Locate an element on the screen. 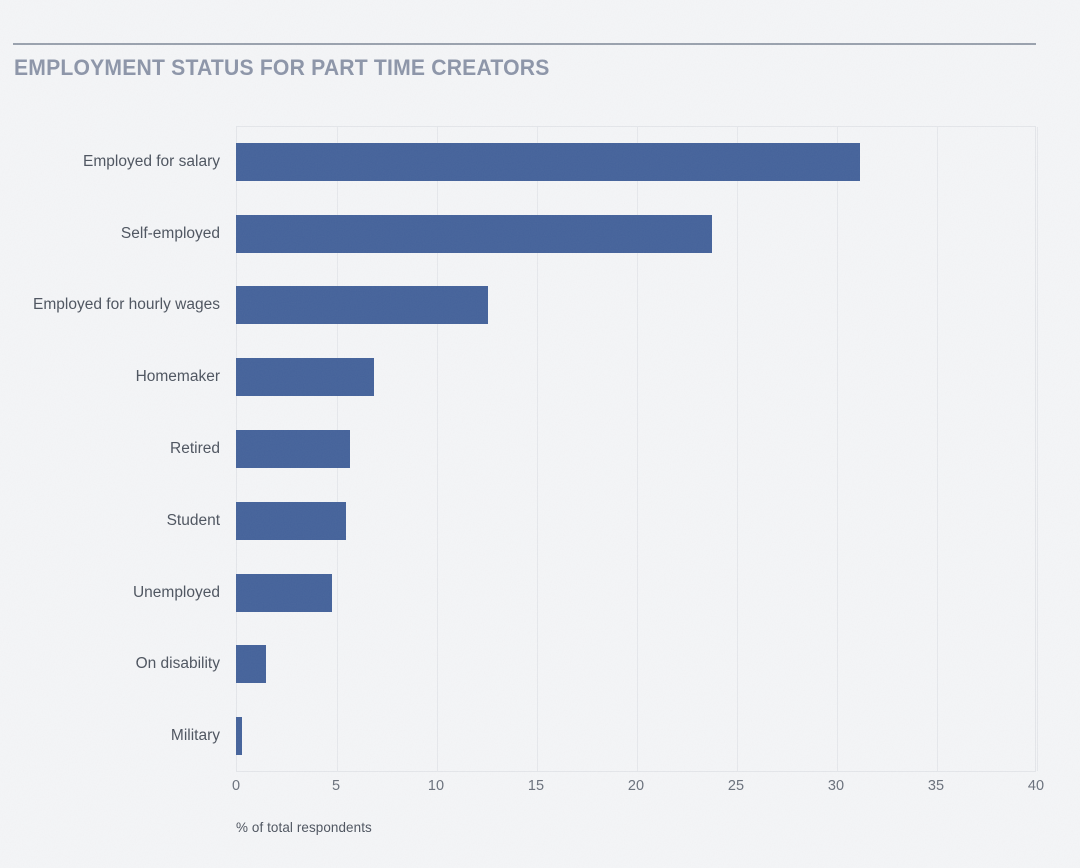 The height and width of the screenshot is (868, 1080). y-axis-label: Self-employed is located at coordinates (170, 233).